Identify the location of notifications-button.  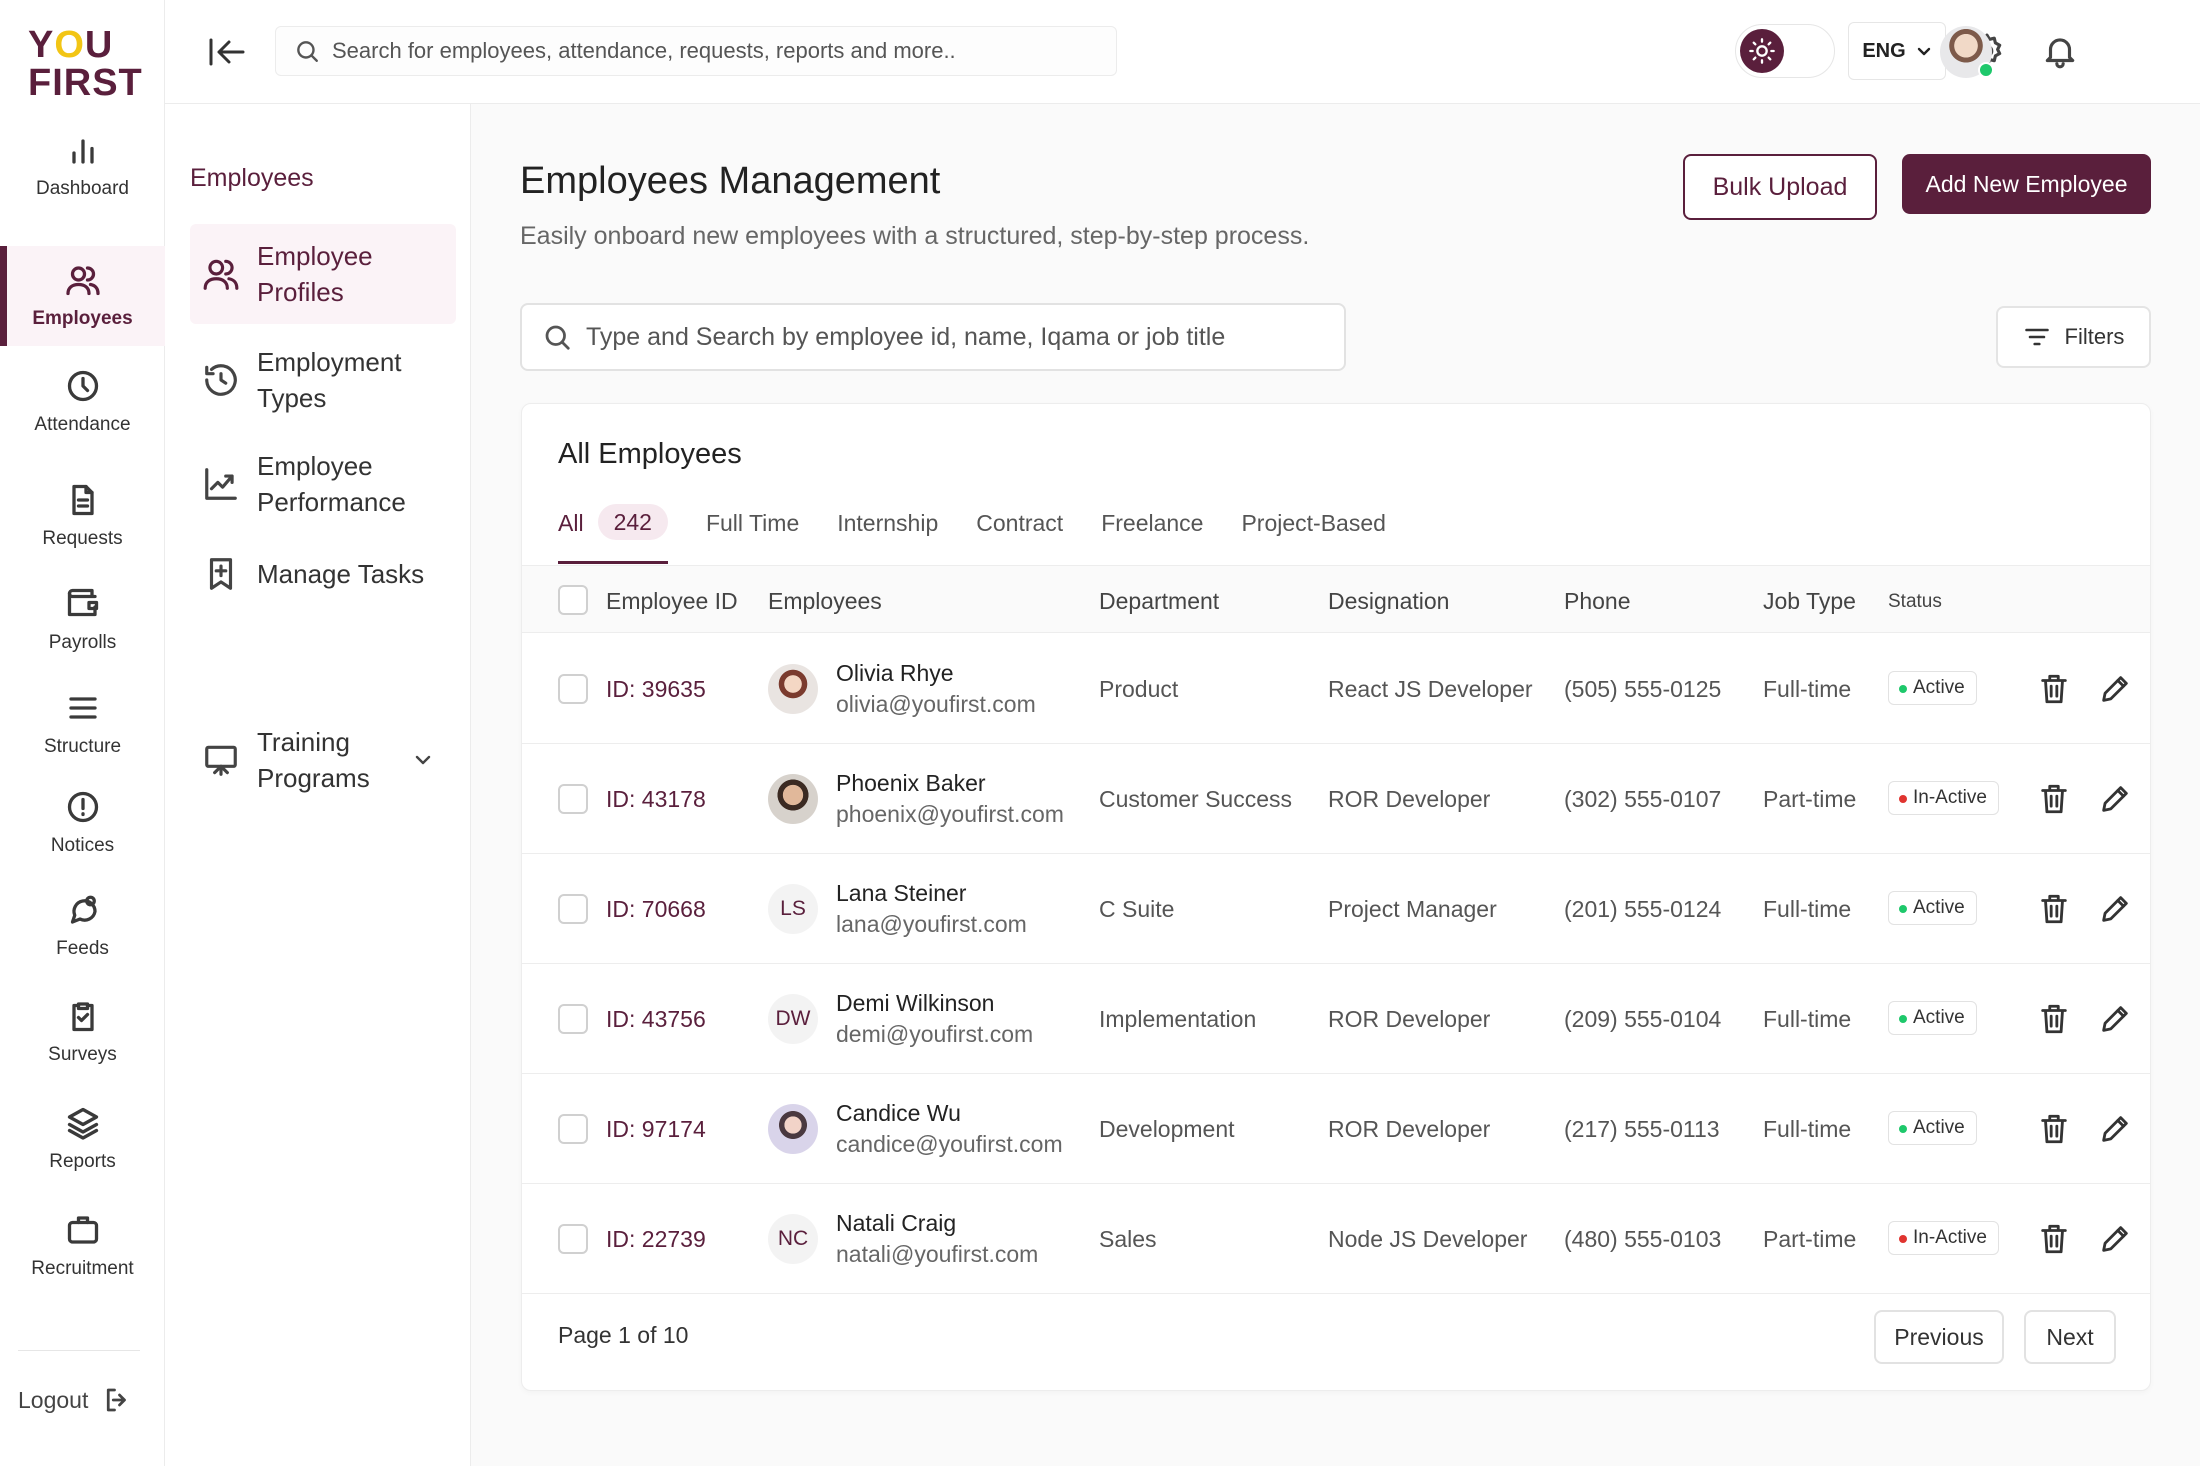
(2060, 51).